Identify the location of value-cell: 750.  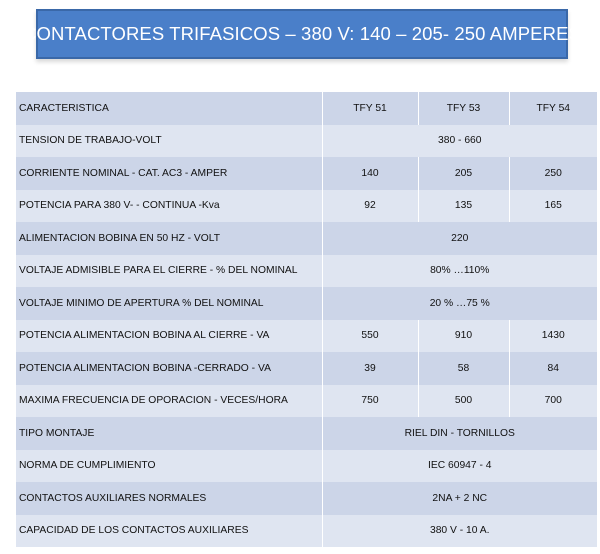
(370, 400).